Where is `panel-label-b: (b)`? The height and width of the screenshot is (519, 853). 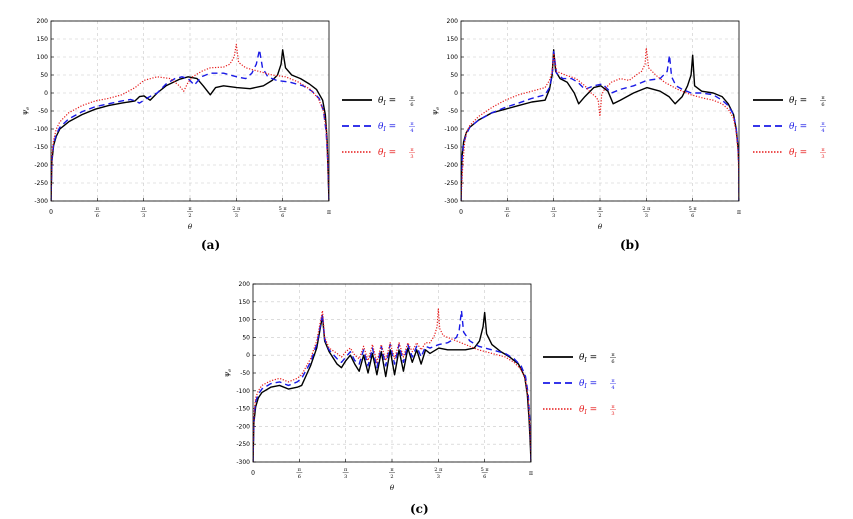
panel-label-b: (b) is located at coordinates (630, 245).